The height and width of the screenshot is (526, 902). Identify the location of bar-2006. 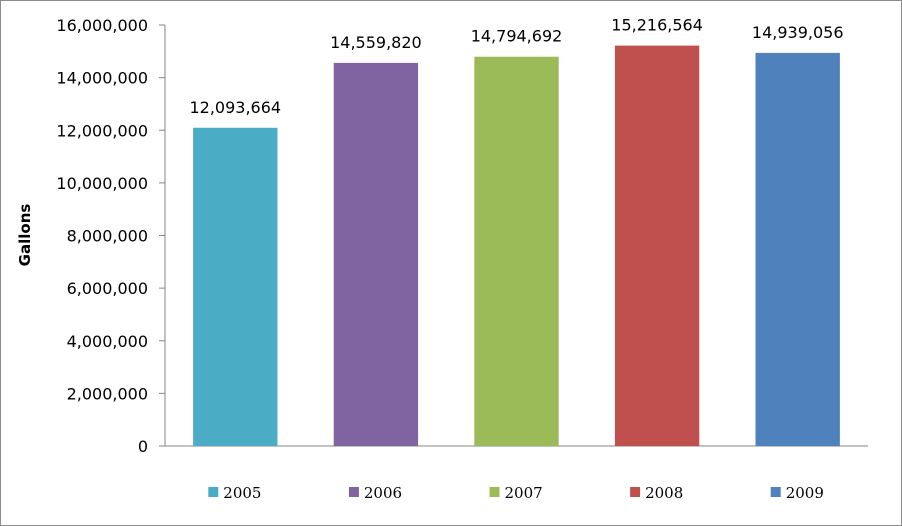
(376, 254).